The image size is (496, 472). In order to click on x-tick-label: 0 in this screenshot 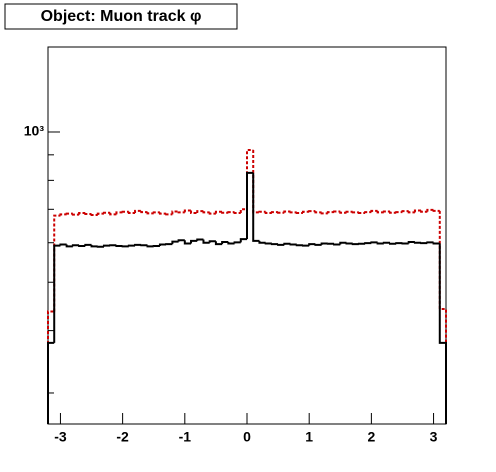, I will do `click(247, 437)`.